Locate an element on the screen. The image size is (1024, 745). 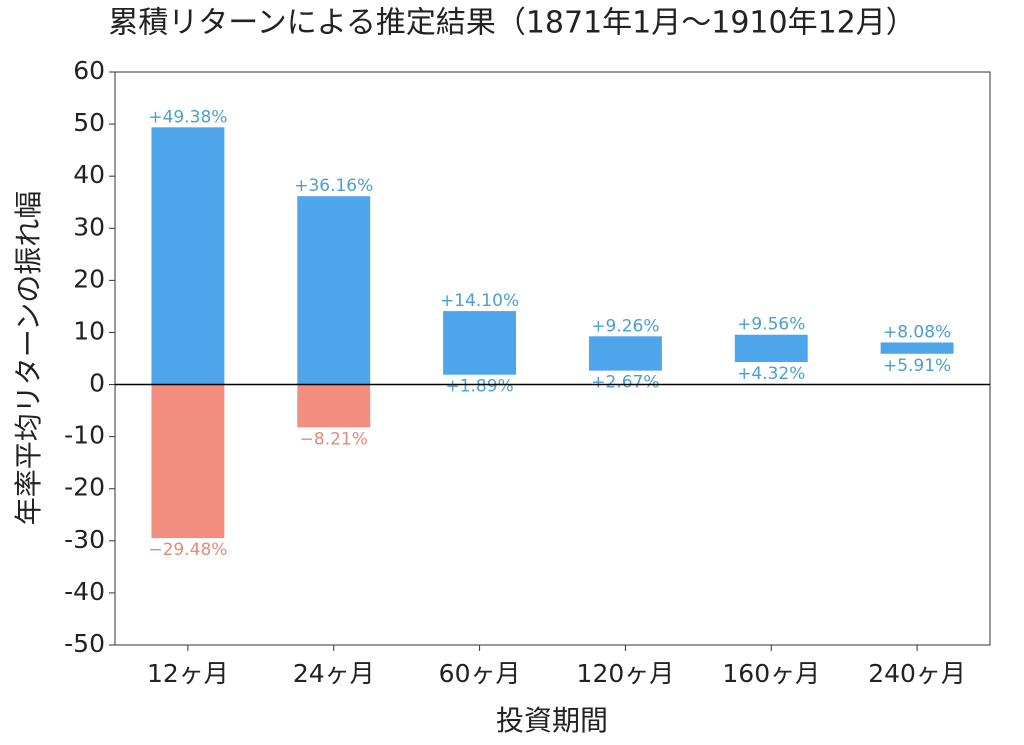
y-axis-label: 年率平均リターンの振れ幅 is located at coordinates (28, 358).